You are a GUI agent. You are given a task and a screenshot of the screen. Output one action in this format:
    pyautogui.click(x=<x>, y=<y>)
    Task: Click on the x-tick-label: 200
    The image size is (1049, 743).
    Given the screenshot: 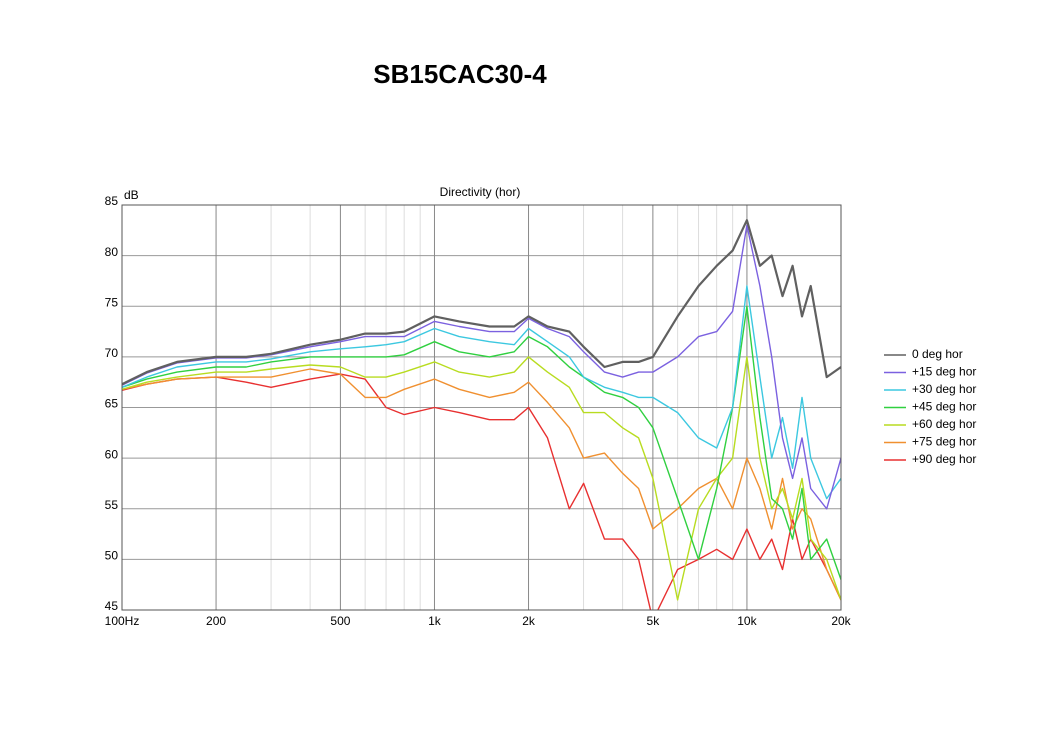 What is the action you would take?
    pyautogui.click(x=216, y=621)
    